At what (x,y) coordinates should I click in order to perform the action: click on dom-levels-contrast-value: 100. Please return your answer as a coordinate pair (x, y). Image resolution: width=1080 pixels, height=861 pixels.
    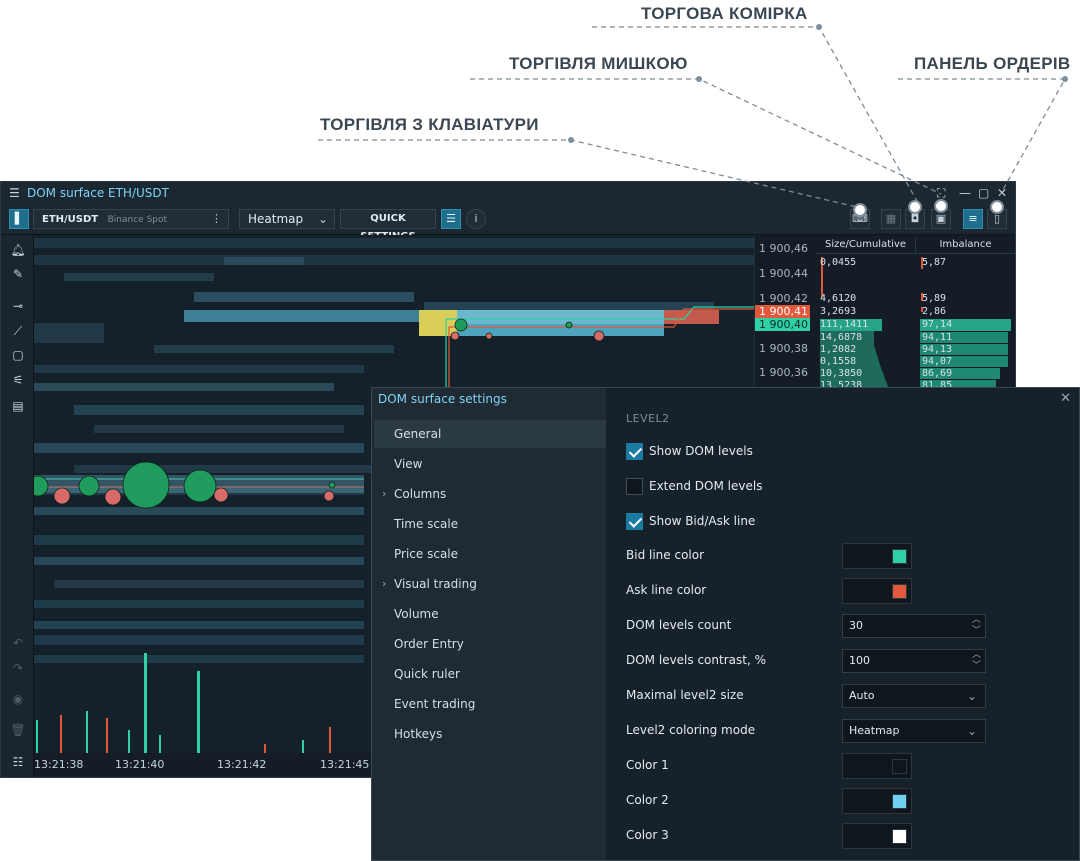
    Looking at the image, I should click on (859, 660).